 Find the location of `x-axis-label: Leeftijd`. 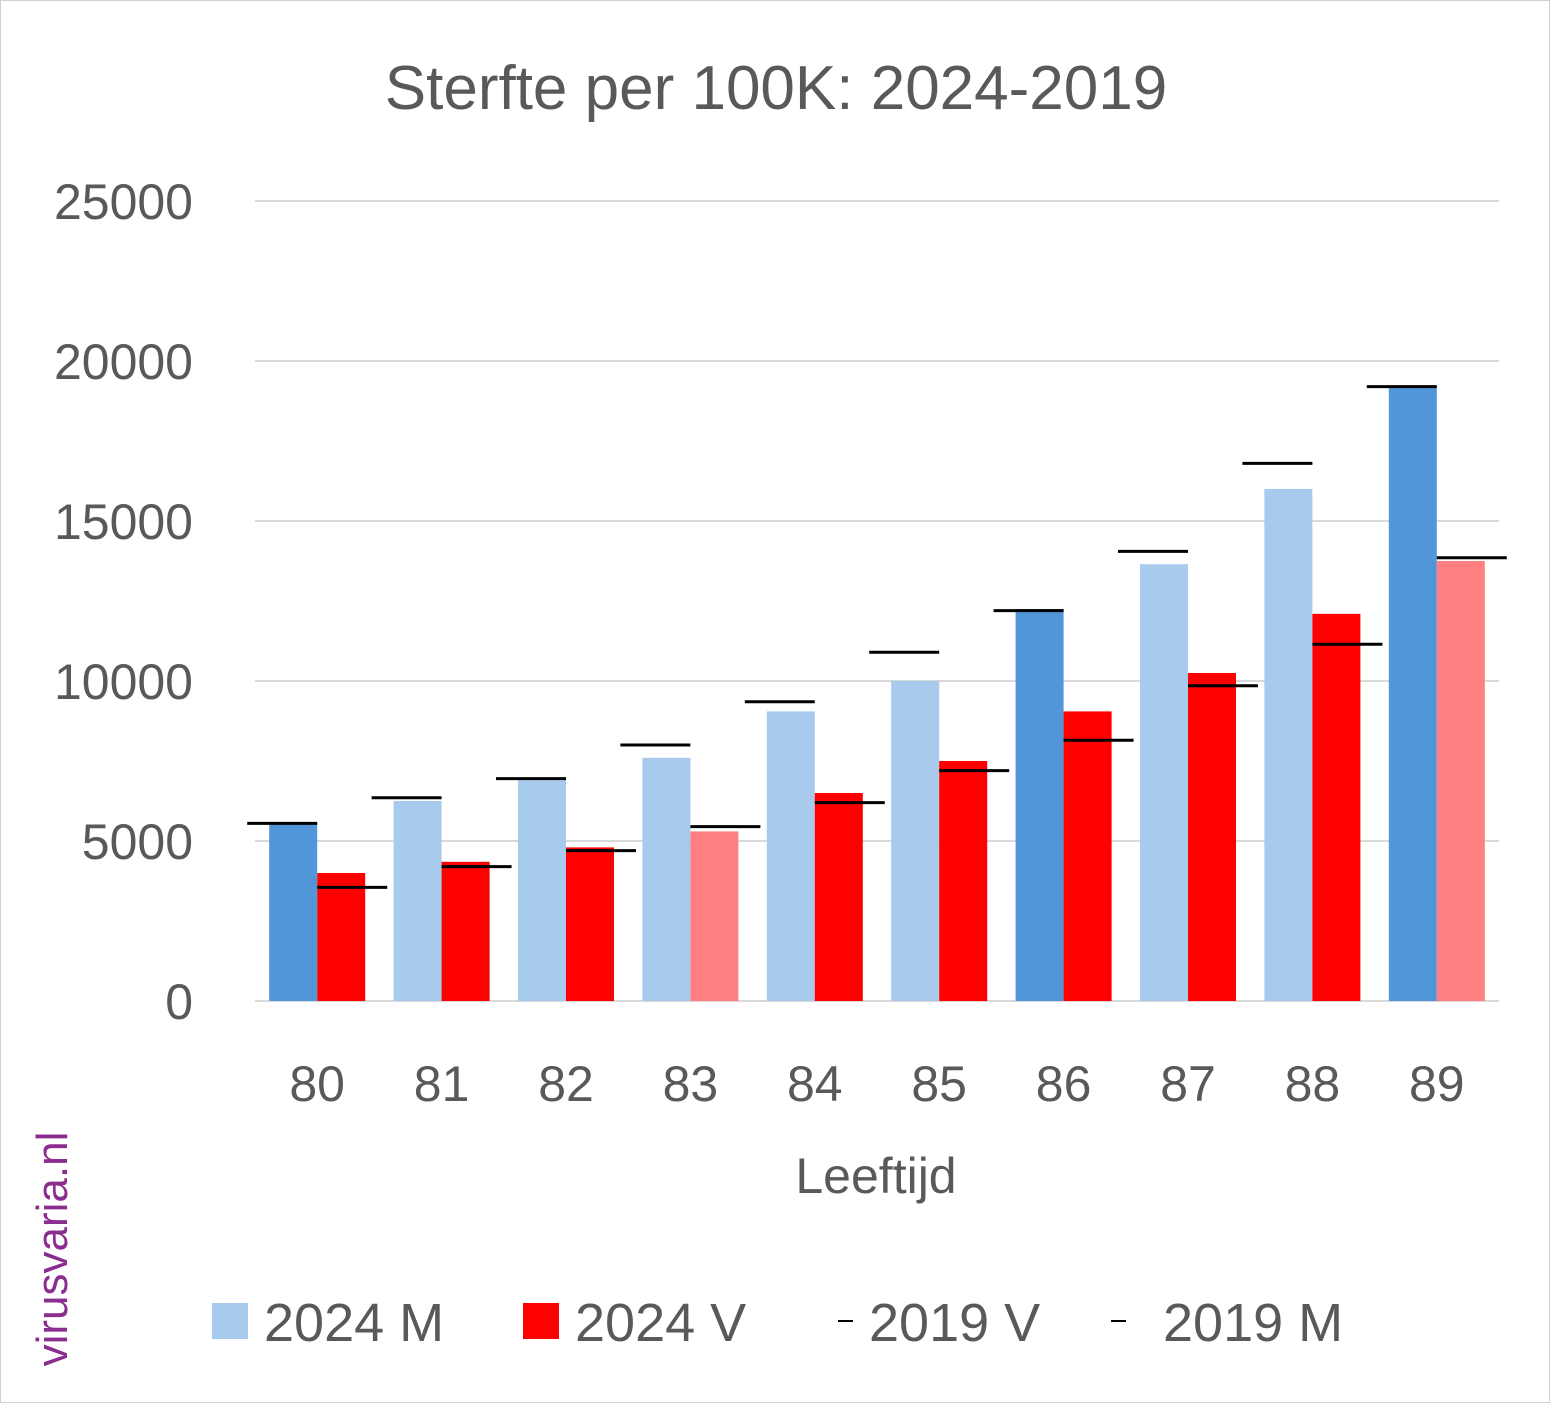

x-axis-label: Leeftijd is located at coordinates (875, 1176).